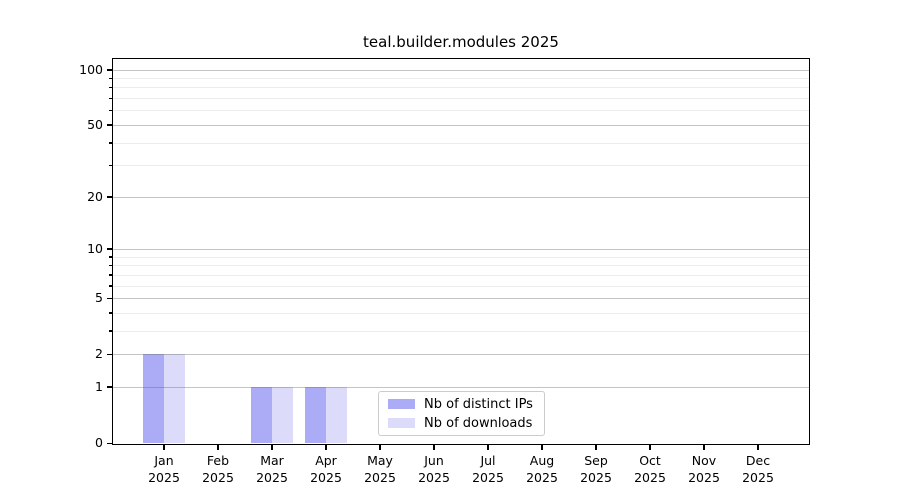 This screenshot has height=500, width=900. I want to click on y-tick-label-2: 2, so click(99, 354).